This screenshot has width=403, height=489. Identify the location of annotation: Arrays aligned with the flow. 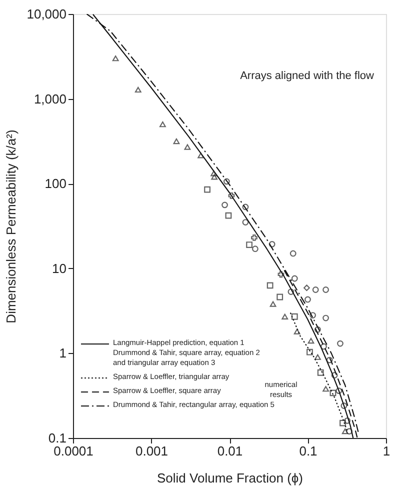
(307, 76).